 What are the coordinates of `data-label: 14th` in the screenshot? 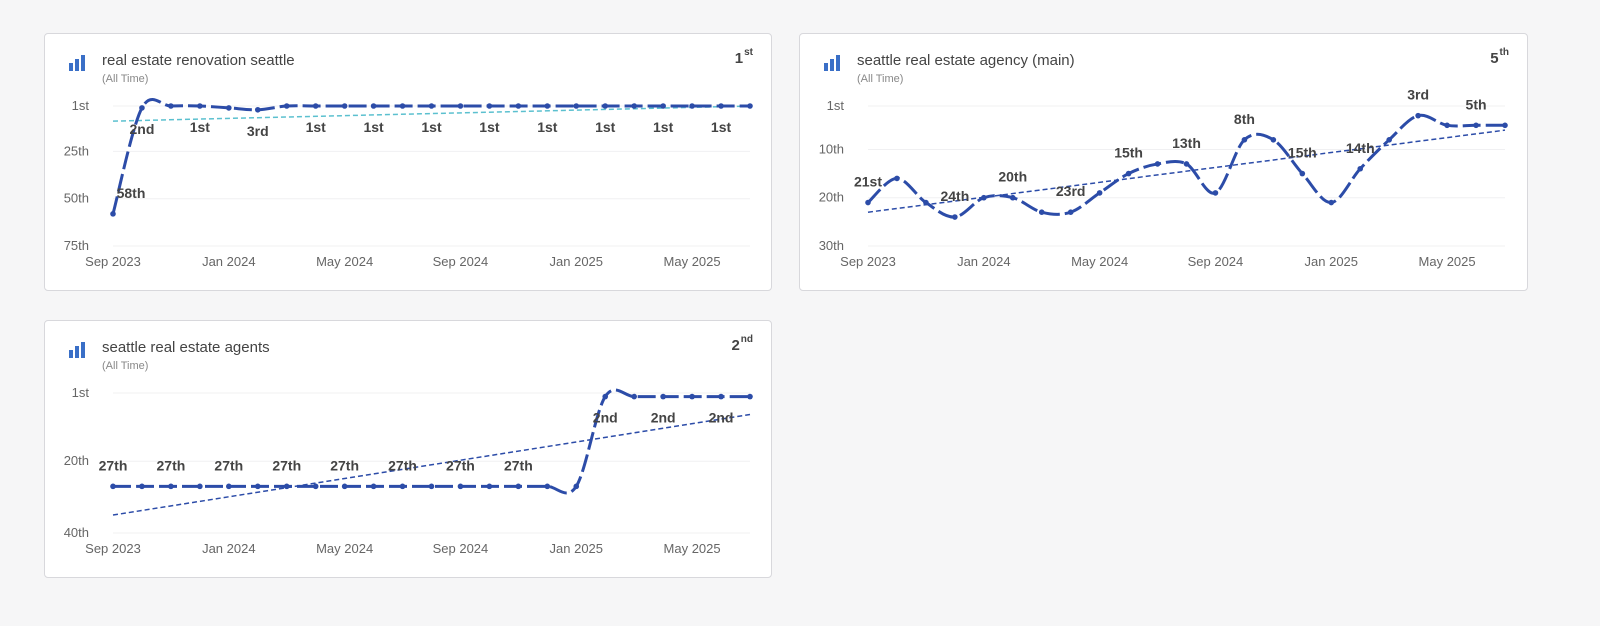 It's located at (1360, 148).